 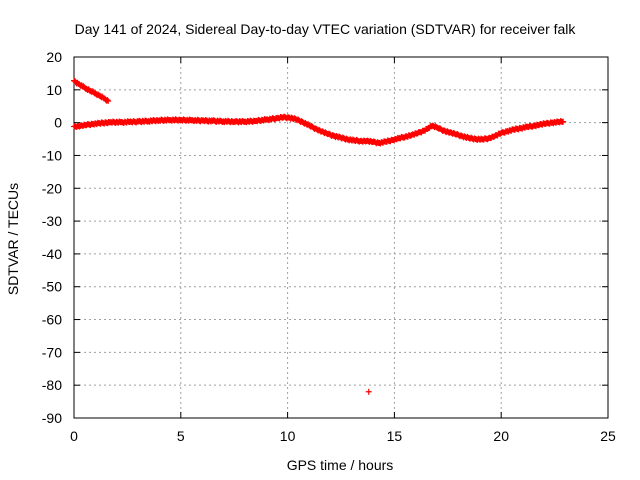 I want to click on y-tick-label: -20, so click(x=52, y=188).